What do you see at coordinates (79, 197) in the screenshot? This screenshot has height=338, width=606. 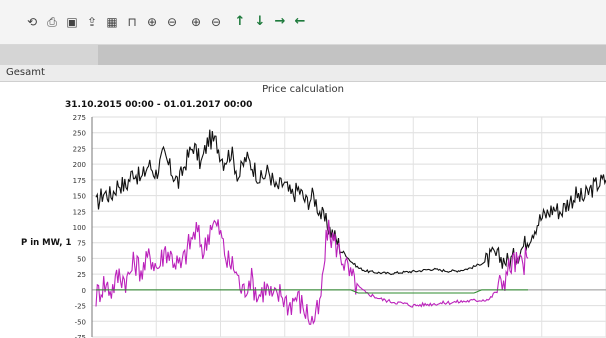 I see `y-tick-label: 150` at bounding box center [79, 197].